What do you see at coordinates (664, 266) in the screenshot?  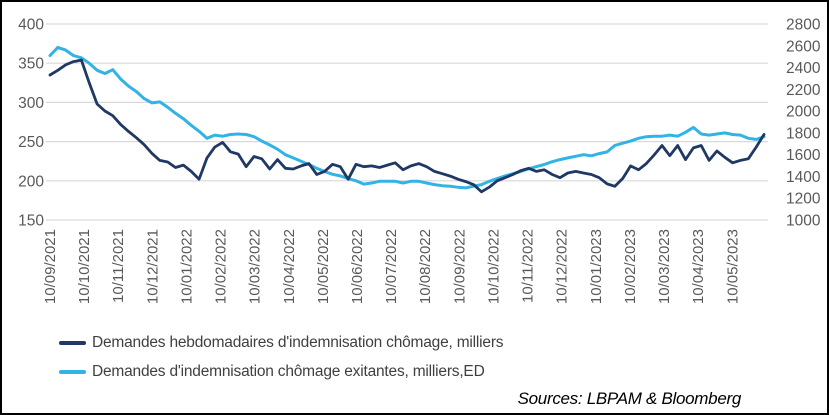 I see `x-axis-label: 10/03/2023` at bounding box center [664, 266].